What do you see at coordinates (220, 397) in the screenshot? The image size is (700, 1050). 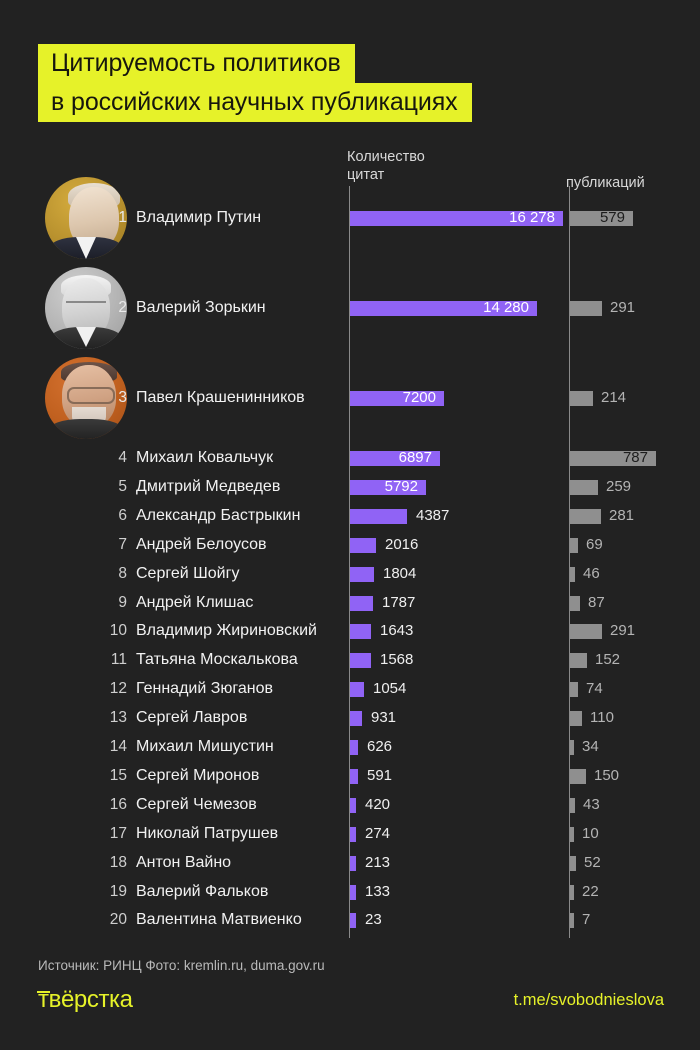 I see `politician-name: Павел Крашенинников` at bounding box center [220, 397].